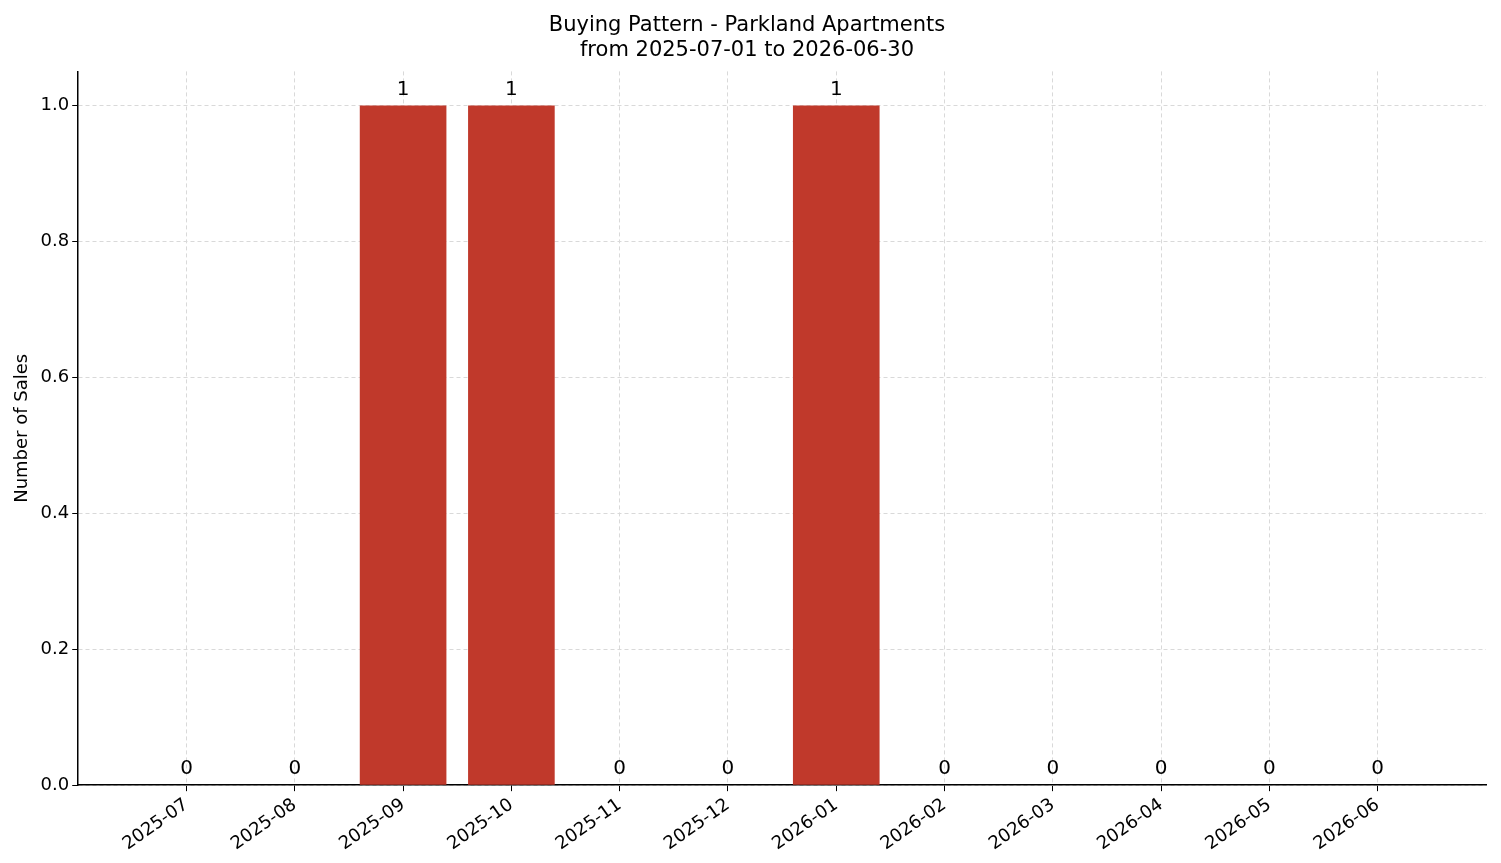 The width and height of the screenshot is (1501, 863). I want to click on y-tick-label: 0.2, so click(55, 647).